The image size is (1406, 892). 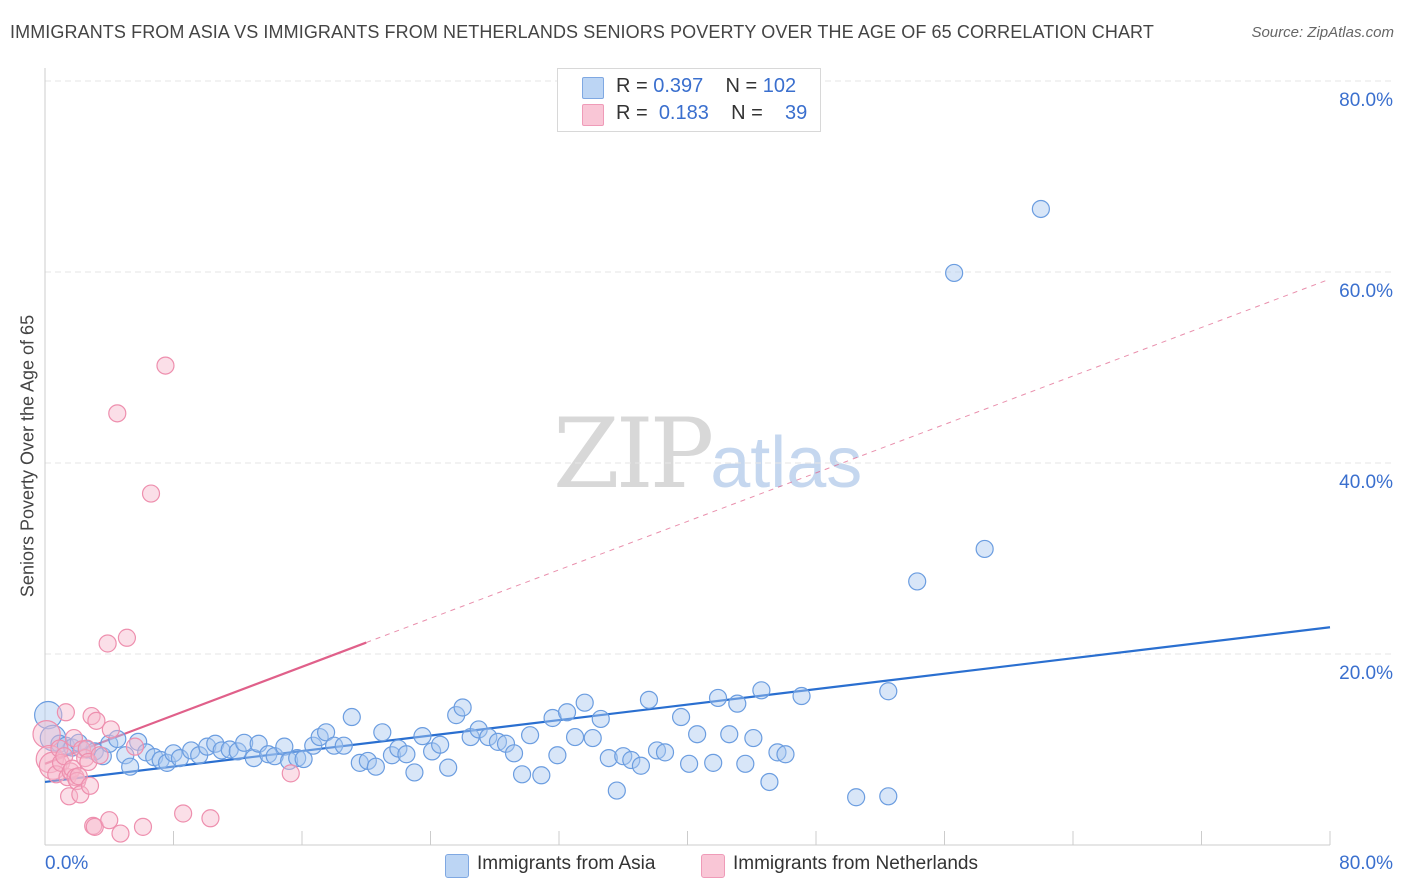 I want to click on source-label: Source: ZipAtlas.com, so click(x=1322, y=32).